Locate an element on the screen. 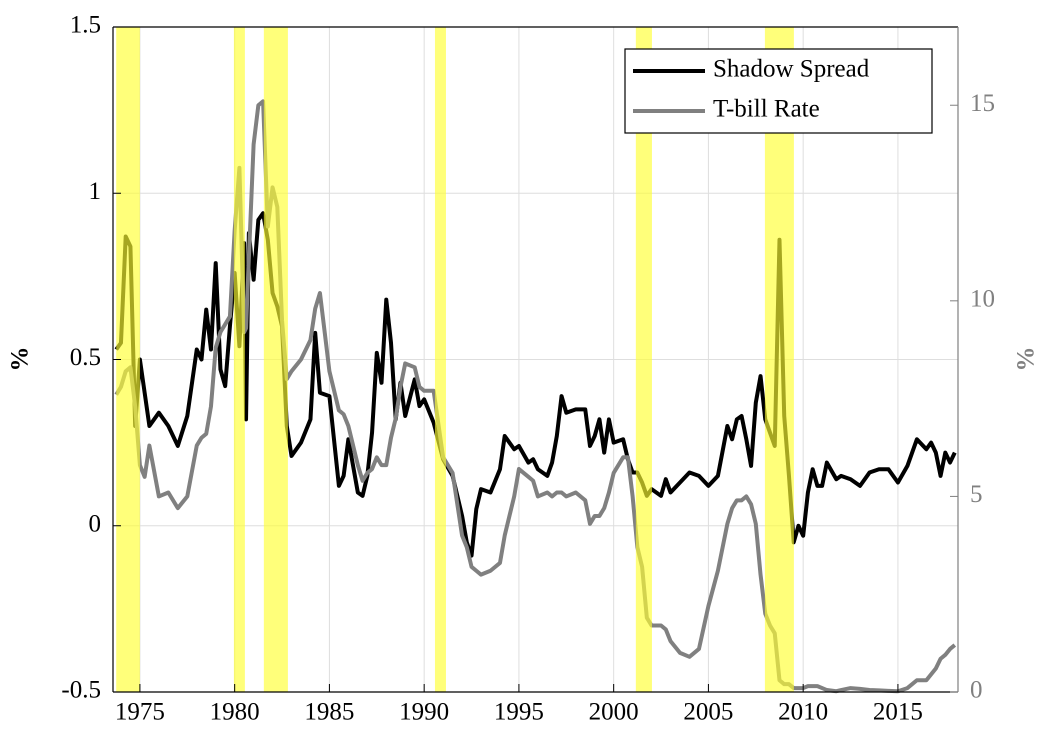 Image resolution: width=1044 pixels, height=734 pixels. legend-box is located at coordinates (778, 91).